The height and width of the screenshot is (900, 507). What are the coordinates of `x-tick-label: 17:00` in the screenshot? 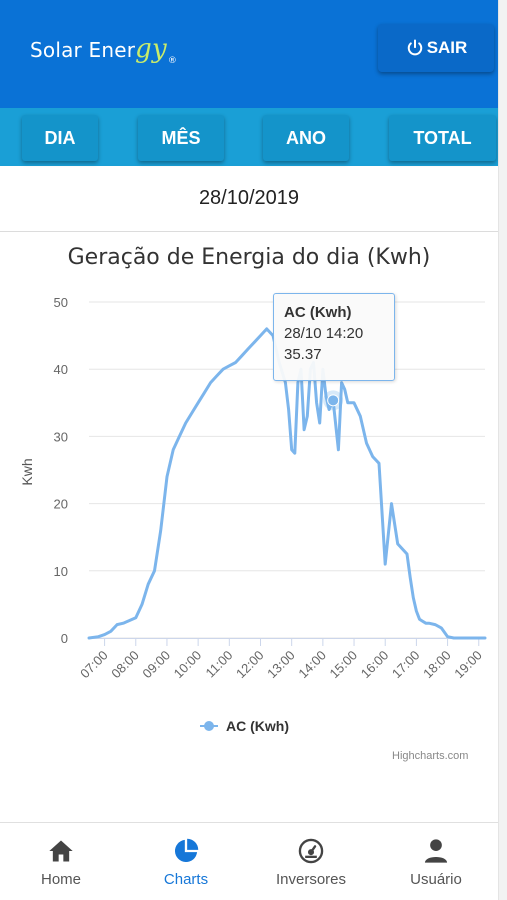 It's located at (406, 665).